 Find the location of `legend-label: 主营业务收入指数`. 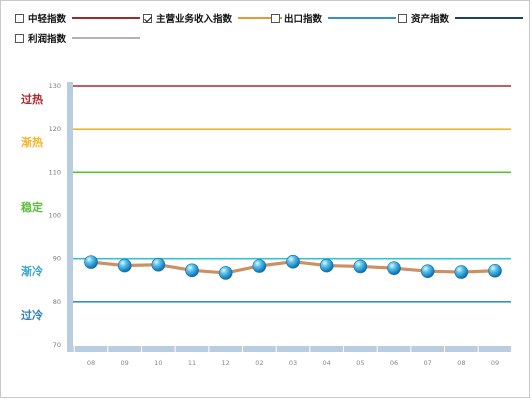

legend-label: 主营业务收入指数 is located at coordinates (194, 19).